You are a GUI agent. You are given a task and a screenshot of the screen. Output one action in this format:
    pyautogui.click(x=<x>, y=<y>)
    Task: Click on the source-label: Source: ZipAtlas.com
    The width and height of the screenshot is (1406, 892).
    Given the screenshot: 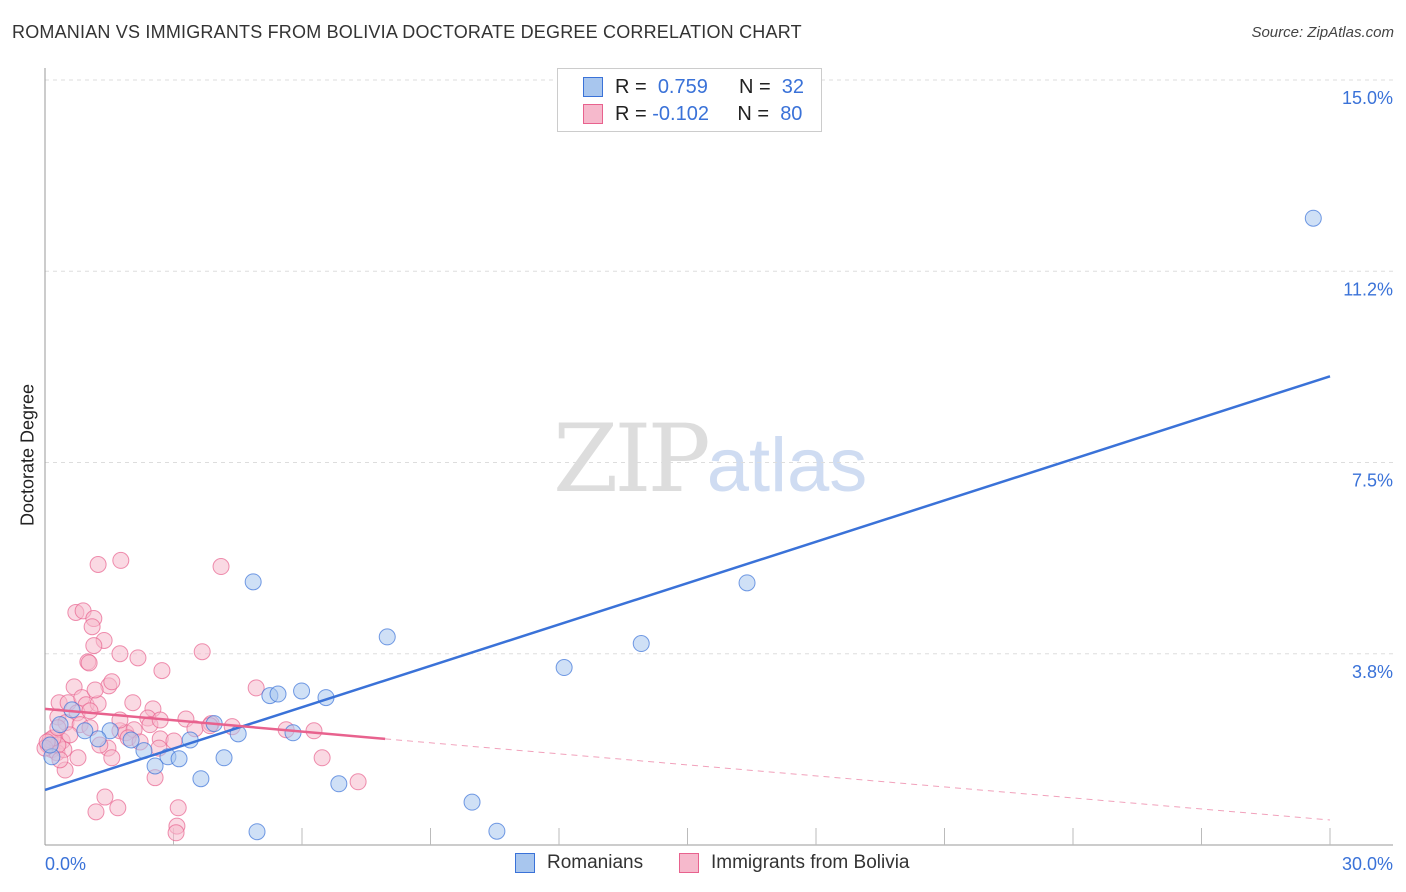 What is the action you would take?
    pyautogui.click(x=1322, y=32)
    